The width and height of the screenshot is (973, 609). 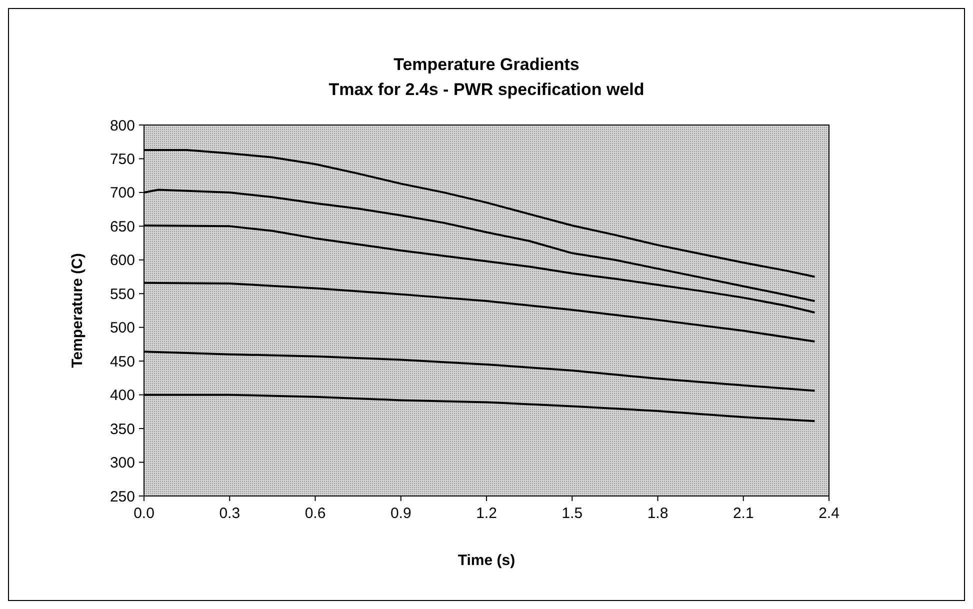 I want to click on y-tick-label: 550, so click(x=122, y=294).